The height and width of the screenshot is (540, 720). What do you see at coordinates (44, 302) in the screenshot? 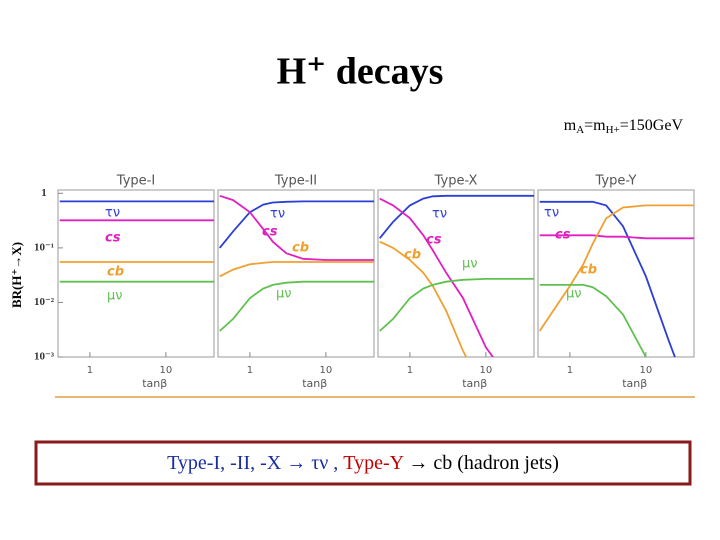
I see `y-tick-label: 10⁻²` at bounding box center [44, 302].